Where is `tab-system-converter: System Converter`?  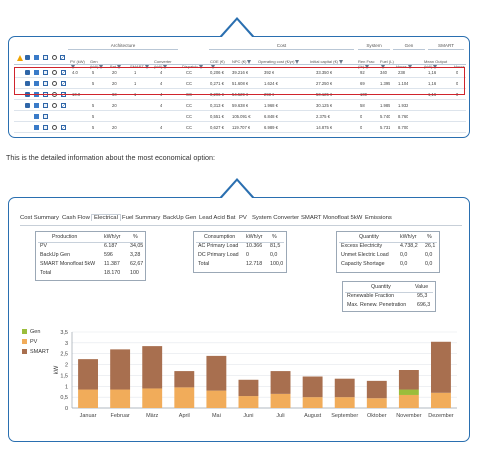
tab-system-converter: System Converter is located at coordinates (276, 218).